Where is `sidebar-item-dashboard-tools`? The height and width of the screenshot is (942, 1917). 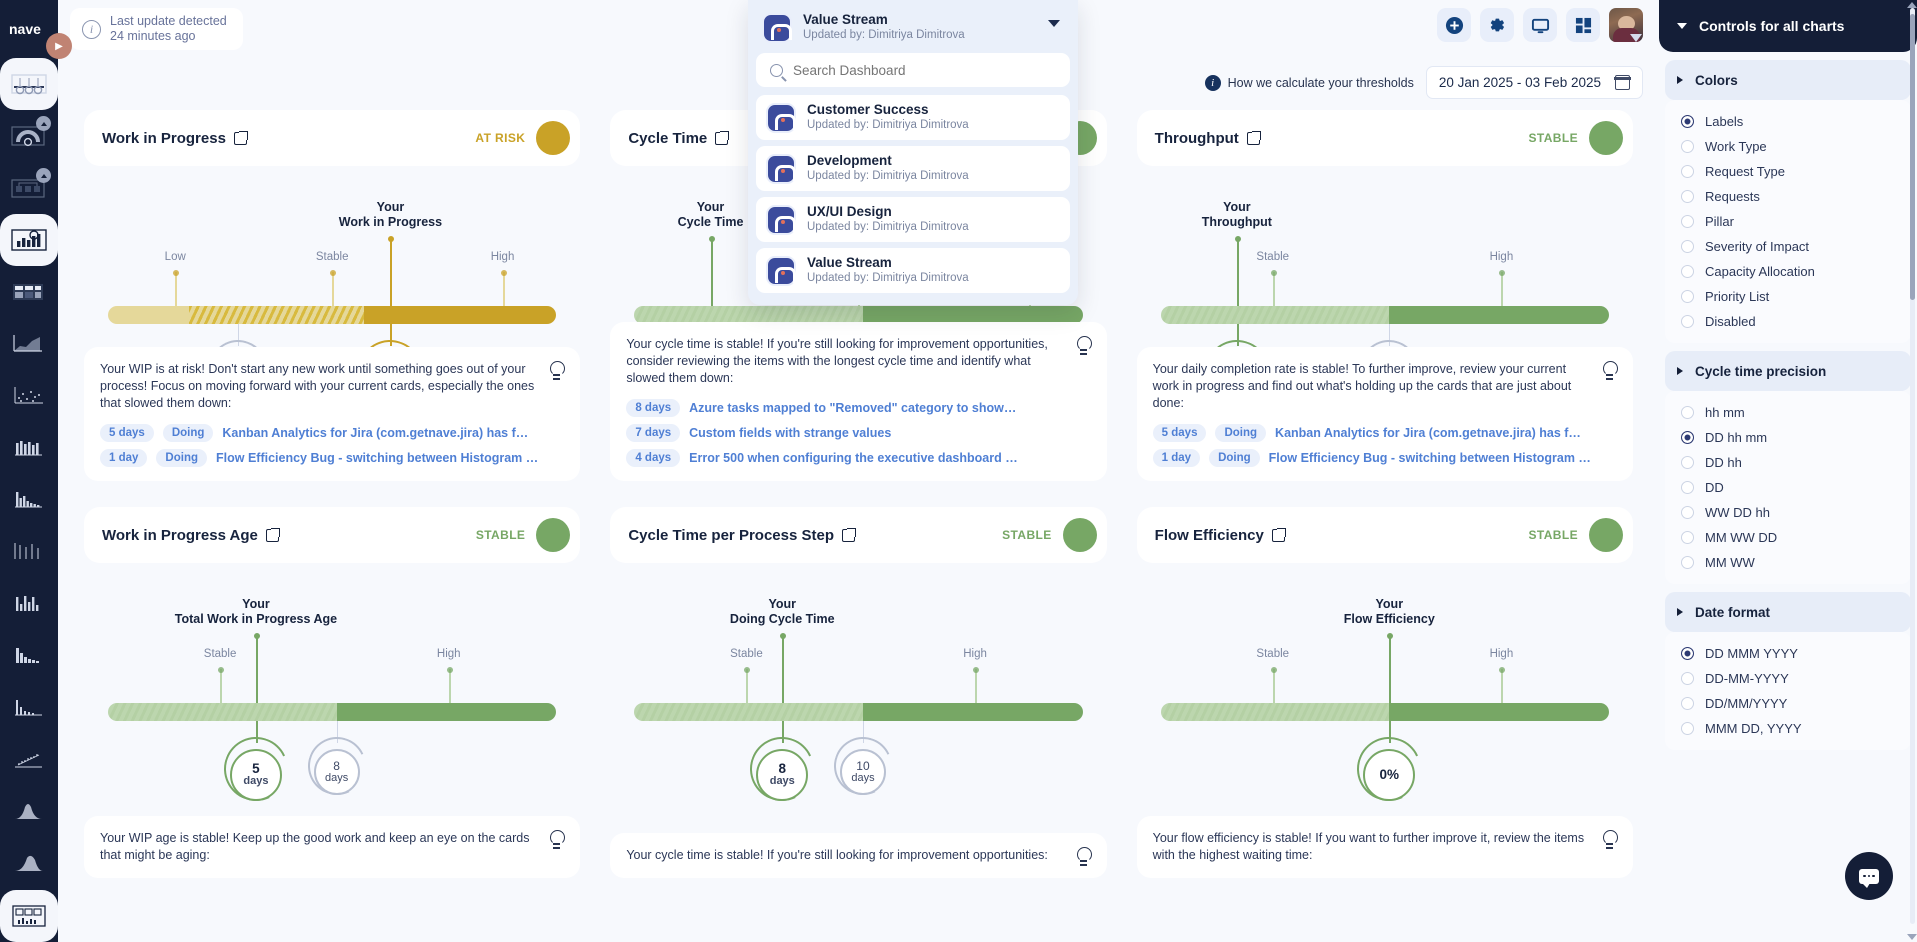 sidebar-item-dashboard-tools is located at coordinates (29, 916).